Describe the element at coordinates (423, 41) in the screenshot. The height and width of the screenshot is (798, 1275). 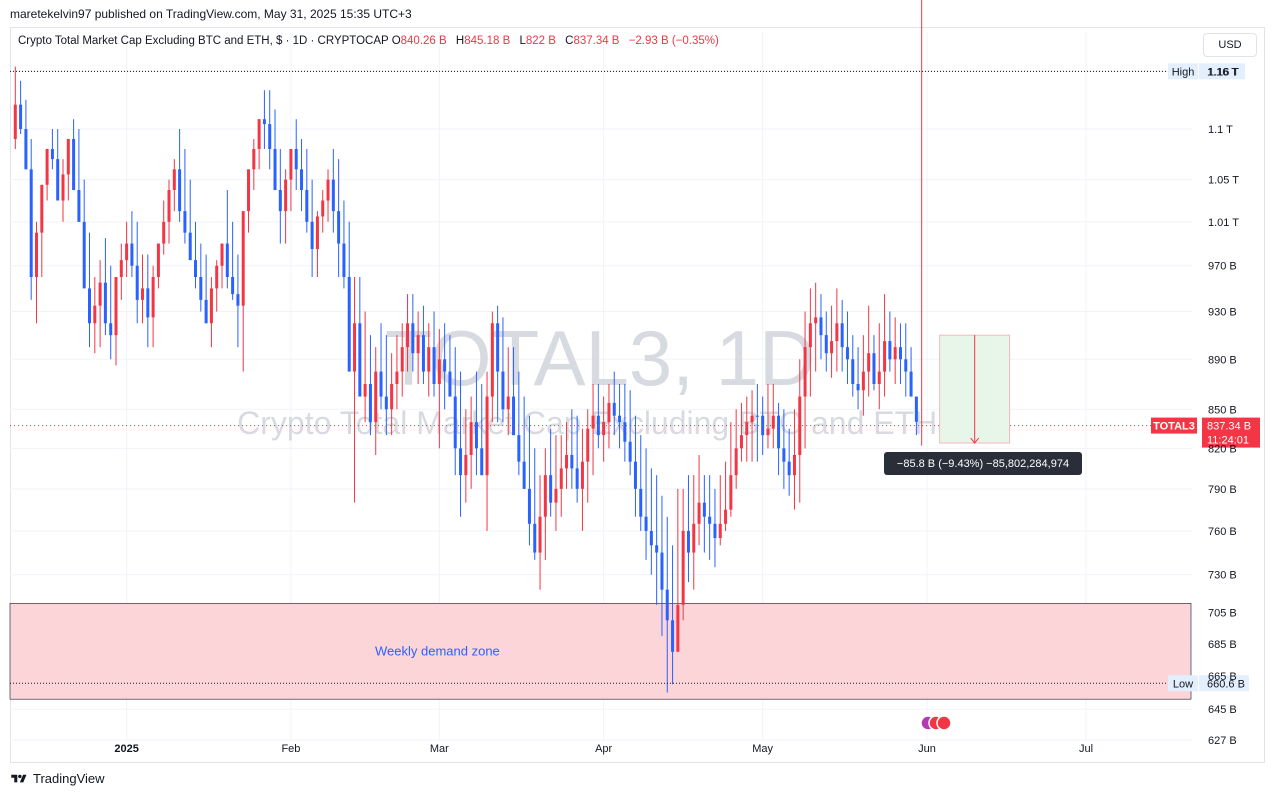
I see `legend-open: 840.26 B` at that location.